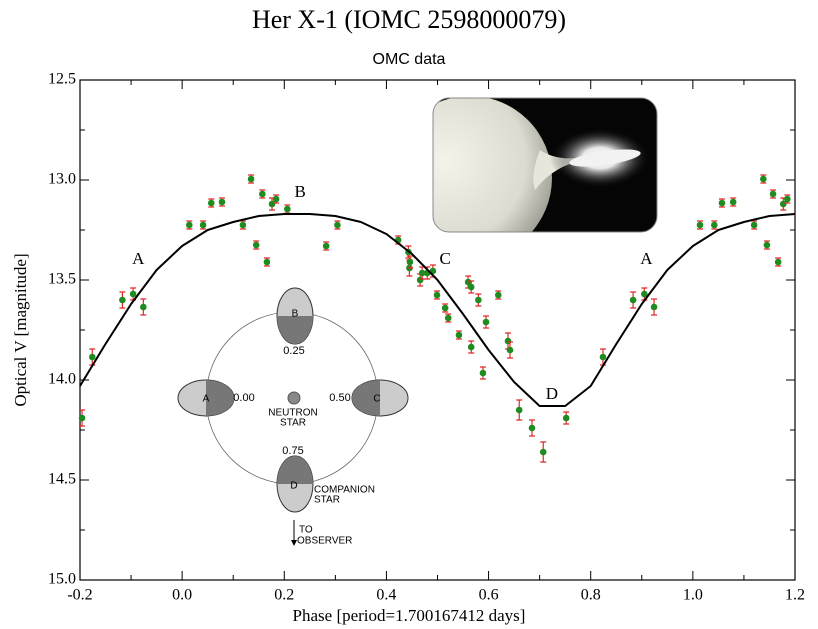  What do you see at coordinates (220, 398) in the screenshot?
I see `star-a-shade` at bounding box center [220, 398].